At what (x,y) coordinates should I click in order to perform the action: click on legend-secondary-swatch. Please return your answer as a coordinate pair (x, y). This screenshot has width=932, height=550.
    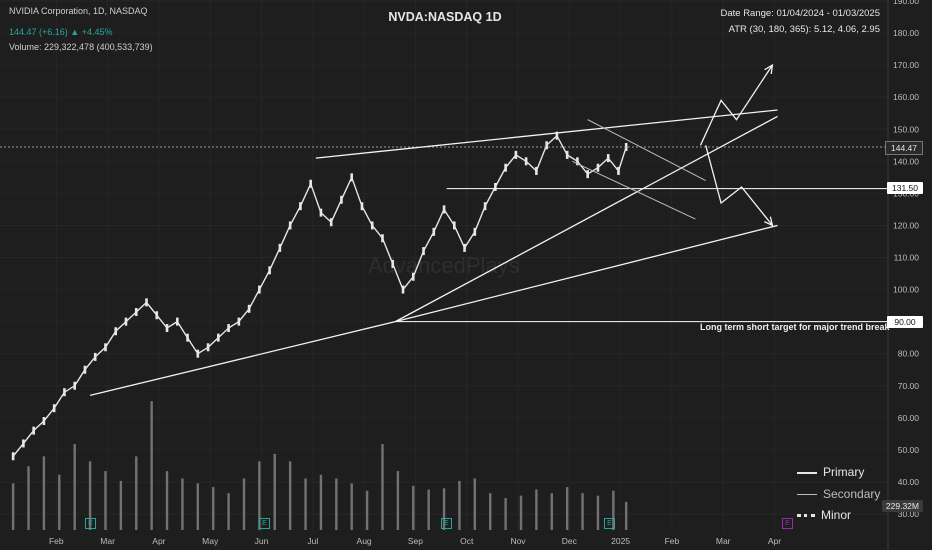
    Looking at the image, I should click on (807, 495).